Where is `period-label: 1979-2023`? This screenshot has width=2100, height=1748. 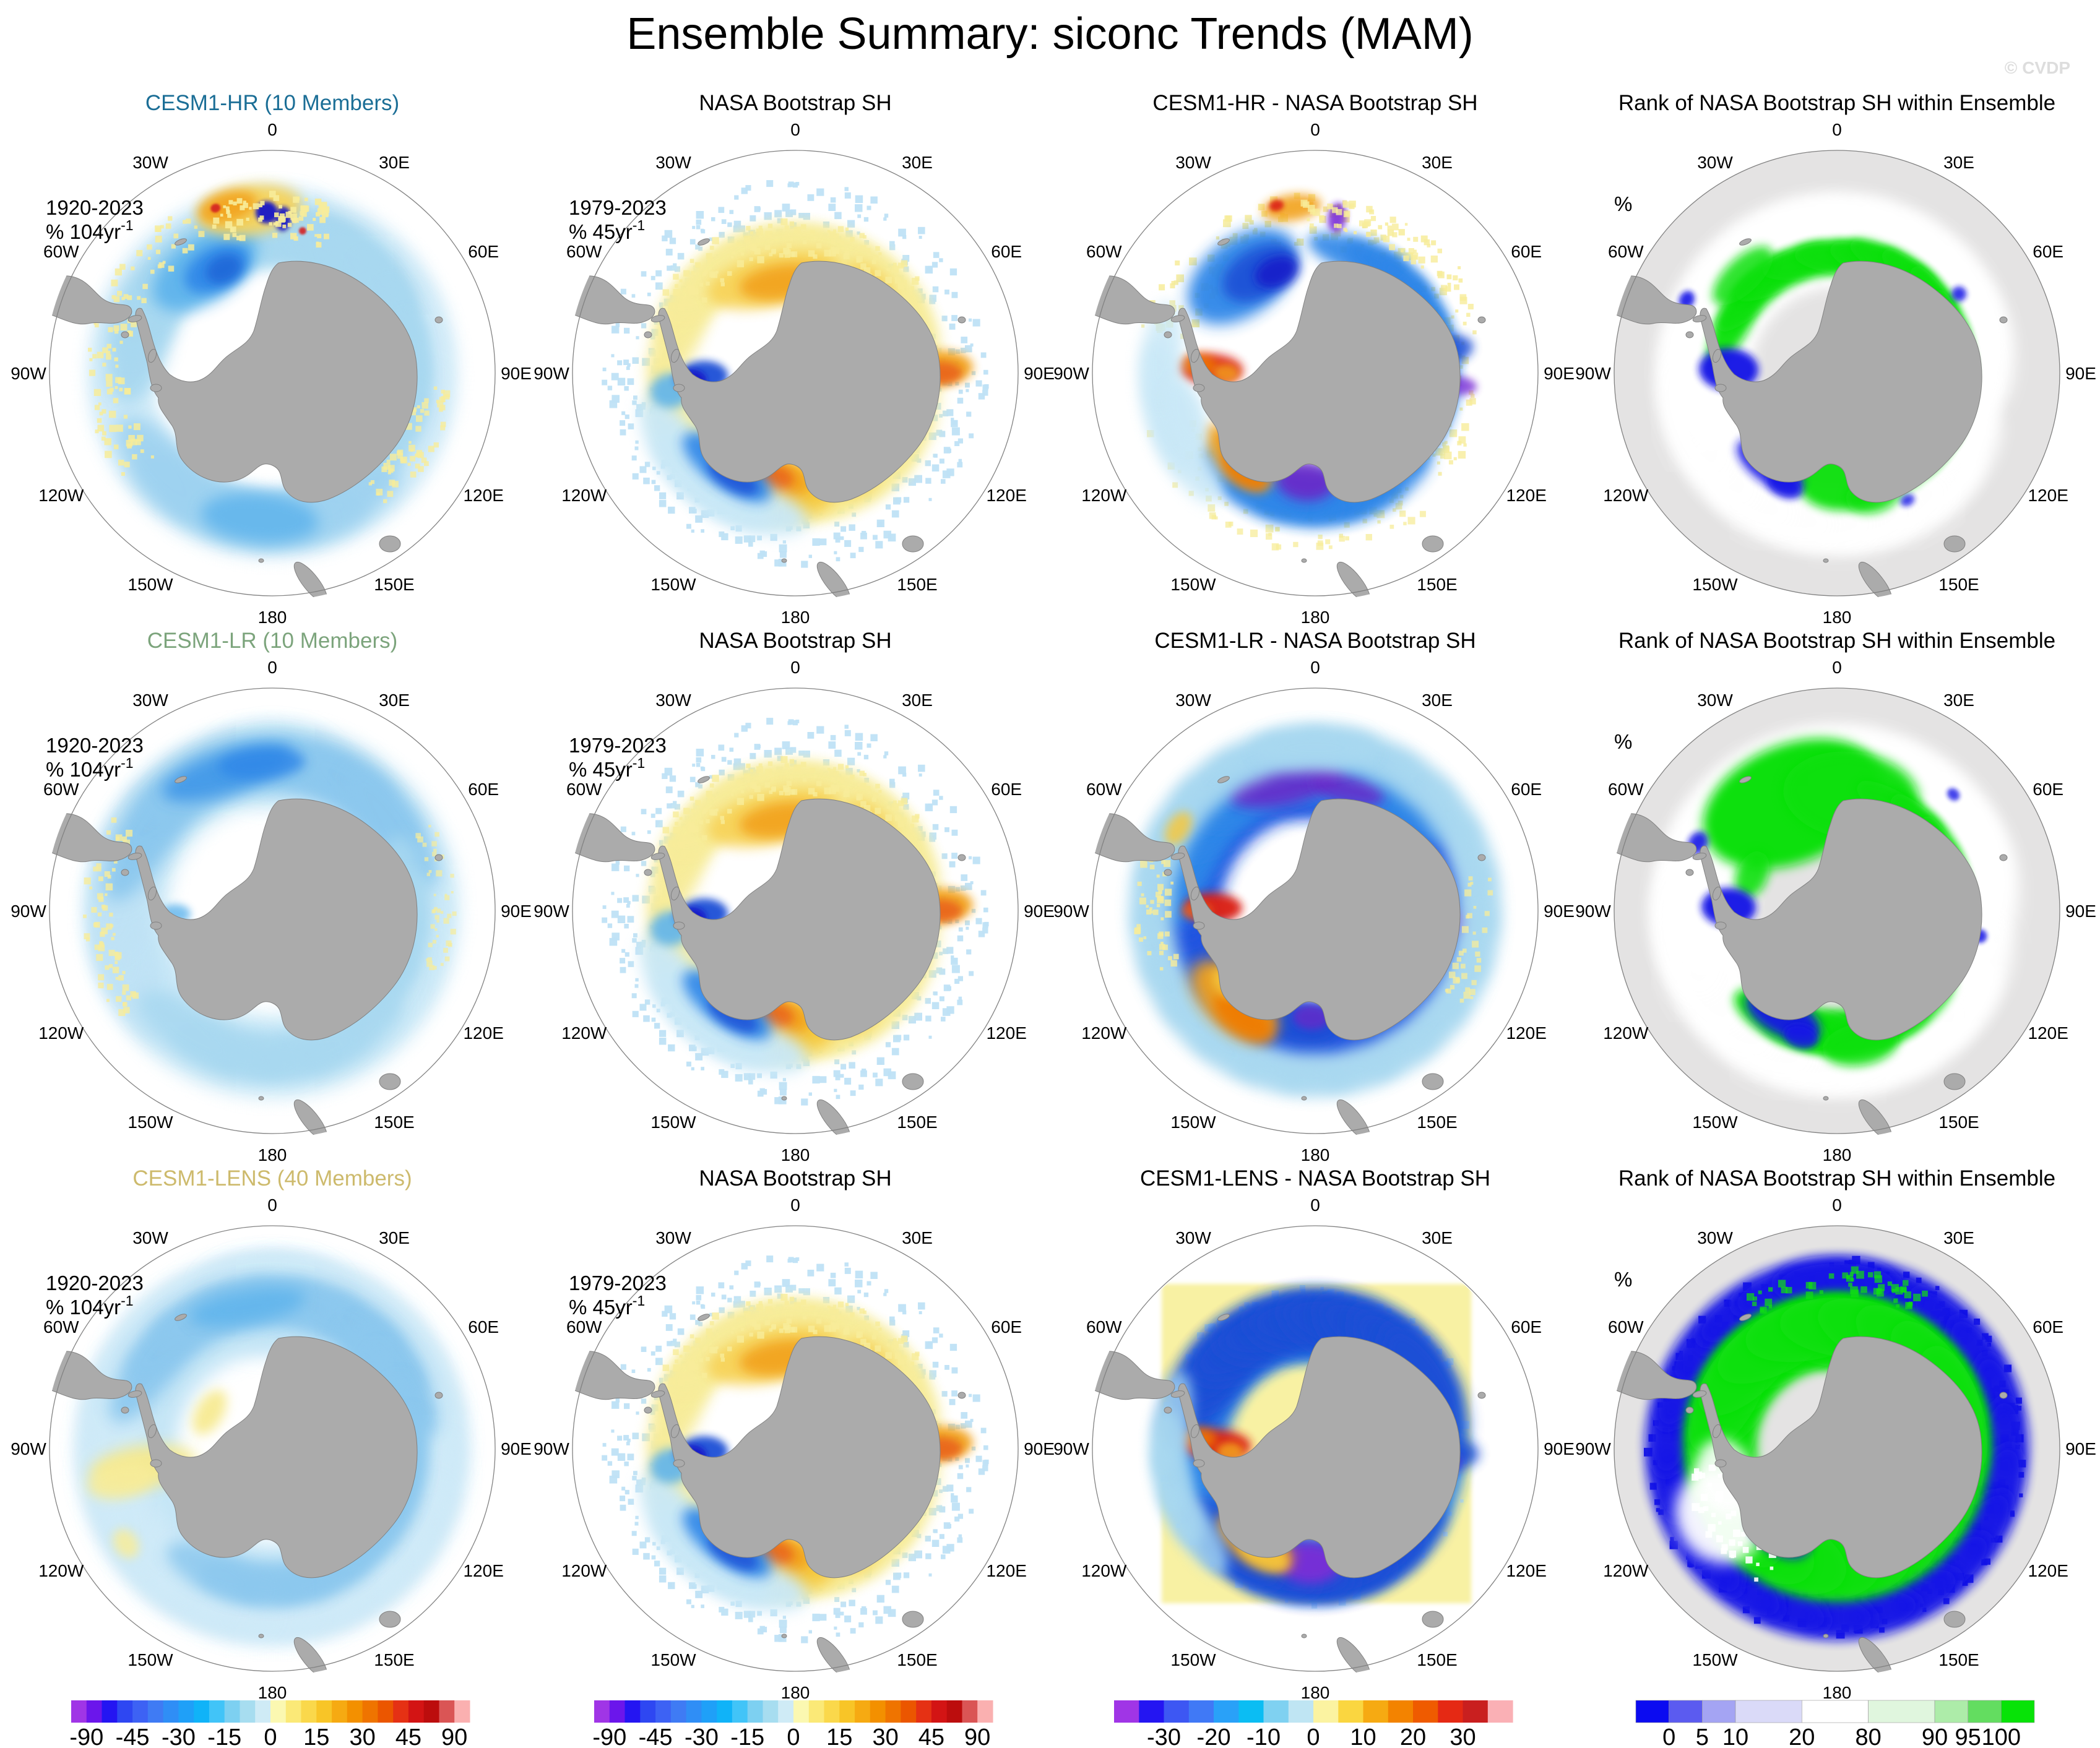
period-label: 1979-2023 is located at coordinates (618, 745).